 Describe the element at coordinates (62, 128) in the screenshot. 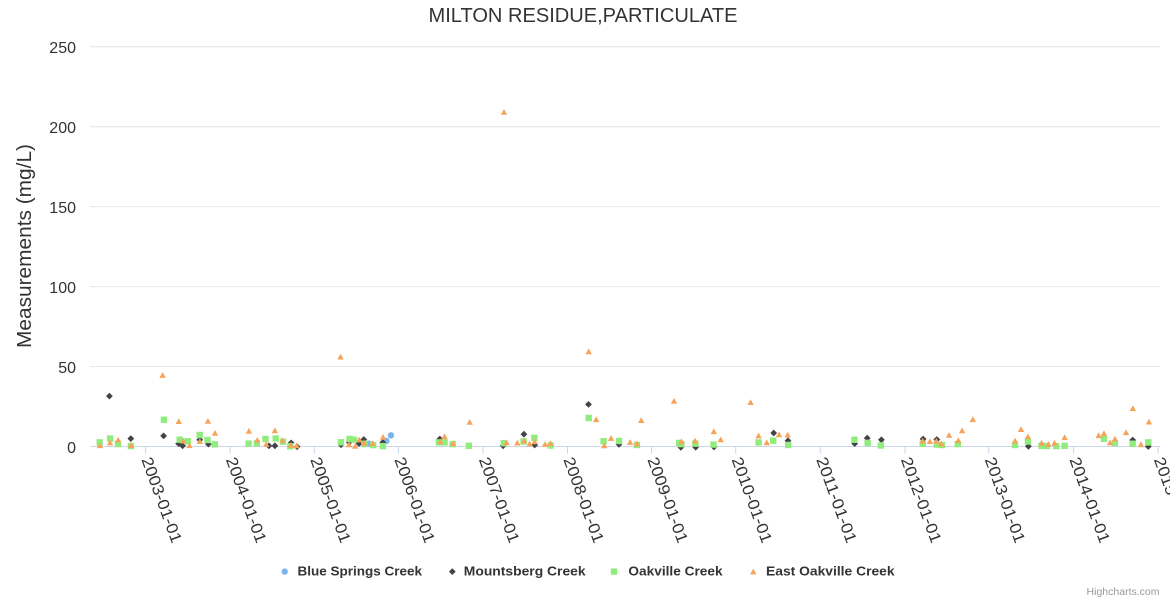

I see `svg-text: 200` at that location.